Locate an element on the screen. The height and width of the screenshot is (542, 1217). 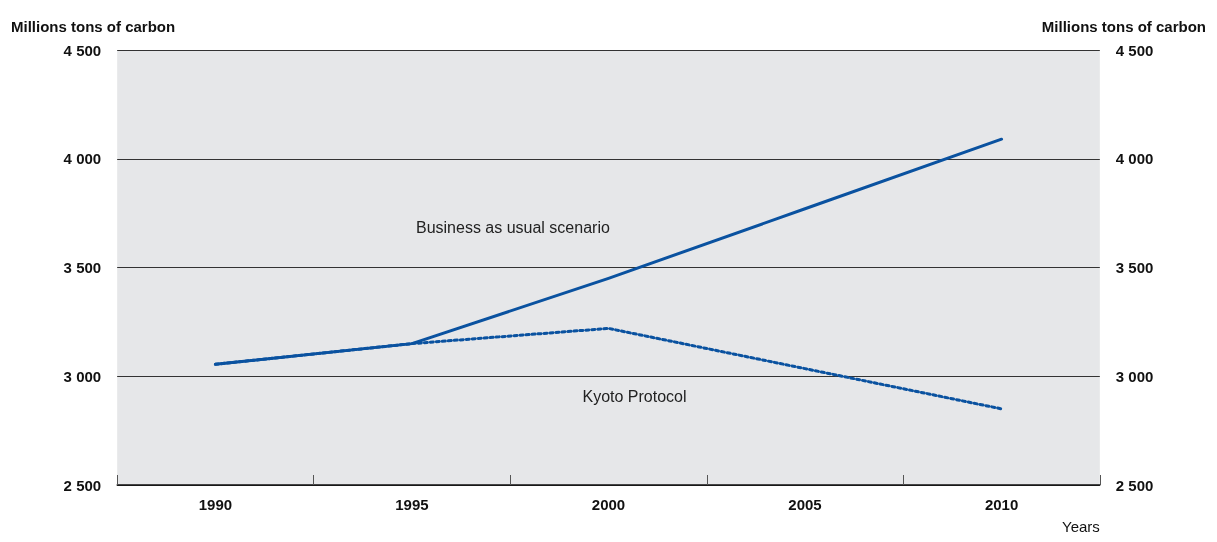
y2-tick-label: 3 000 is located at coordinates (1134, 376).